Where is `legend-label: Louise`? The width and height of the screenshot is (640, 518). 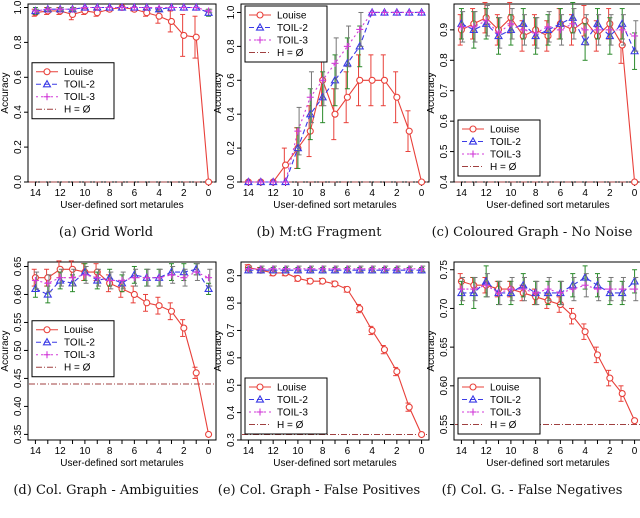
legend-label: Louise is located at coordinates (79, 330).